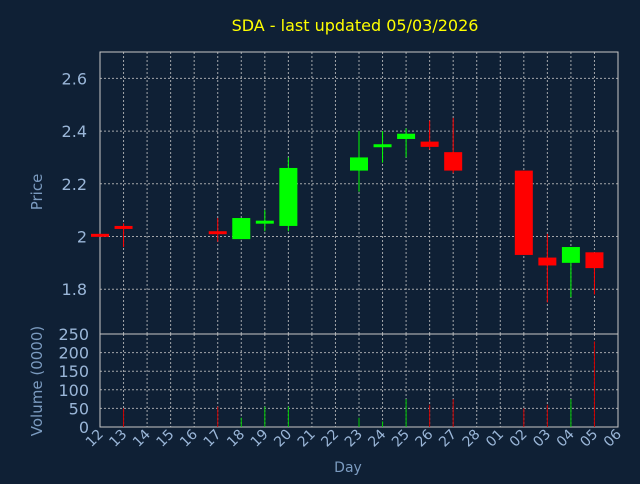 The image size is (640, 484). I want to click on x-tick-label: 15, so click(166, 439).